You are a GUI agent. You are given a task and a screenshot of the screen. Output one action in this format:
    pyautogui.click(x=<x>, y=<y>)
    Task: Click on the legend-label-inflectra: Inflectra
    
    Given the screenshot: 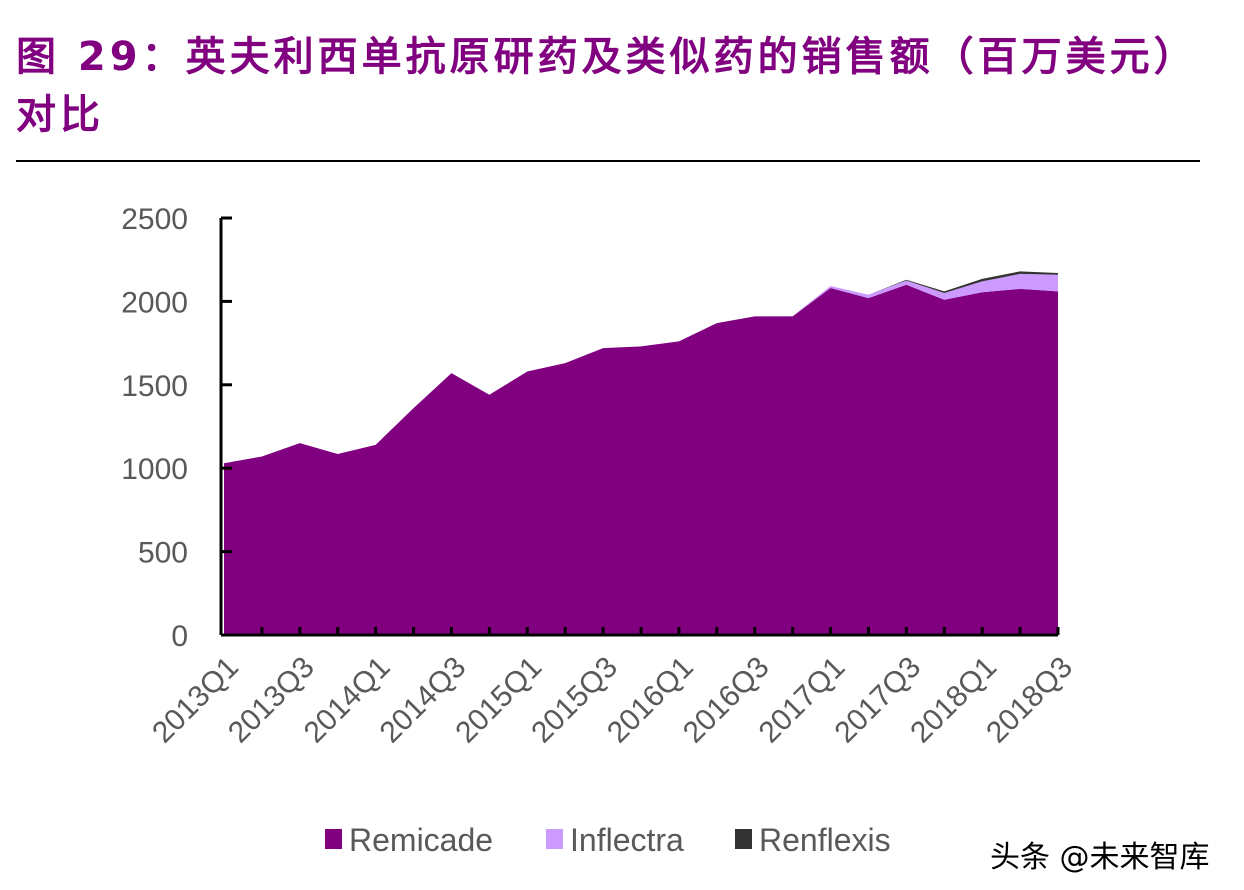 What is the action you would take?
    pyautogui.click(x=627, y=840)
    